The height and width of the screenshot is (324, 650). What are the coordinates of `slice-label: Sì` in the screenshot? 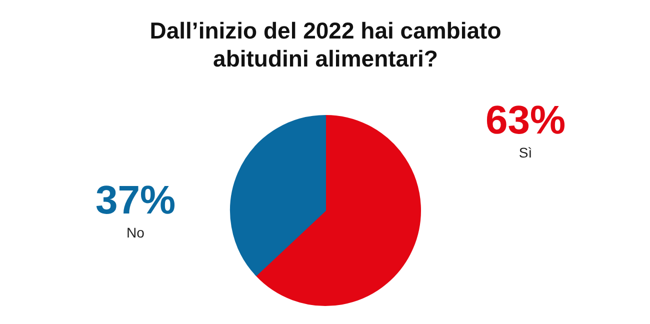 It's located at (525, 152).